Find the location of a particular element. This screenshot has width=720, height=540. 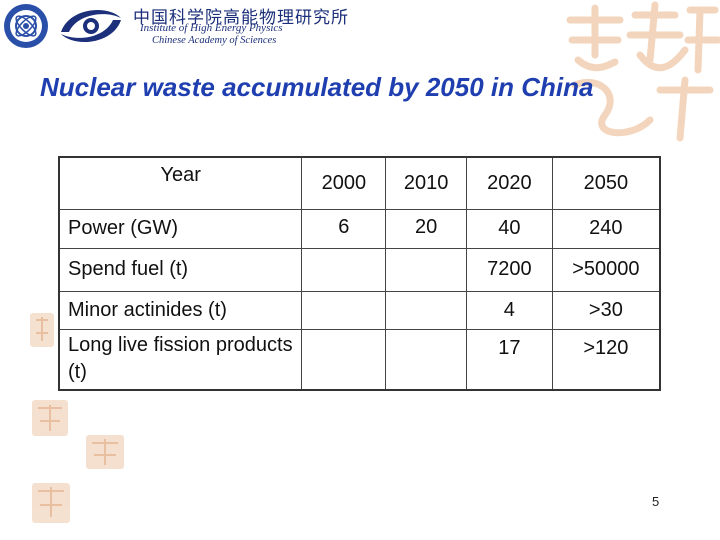

table-row: Power (GW) 6 20 40 240 is located at coordinates (359, 228).